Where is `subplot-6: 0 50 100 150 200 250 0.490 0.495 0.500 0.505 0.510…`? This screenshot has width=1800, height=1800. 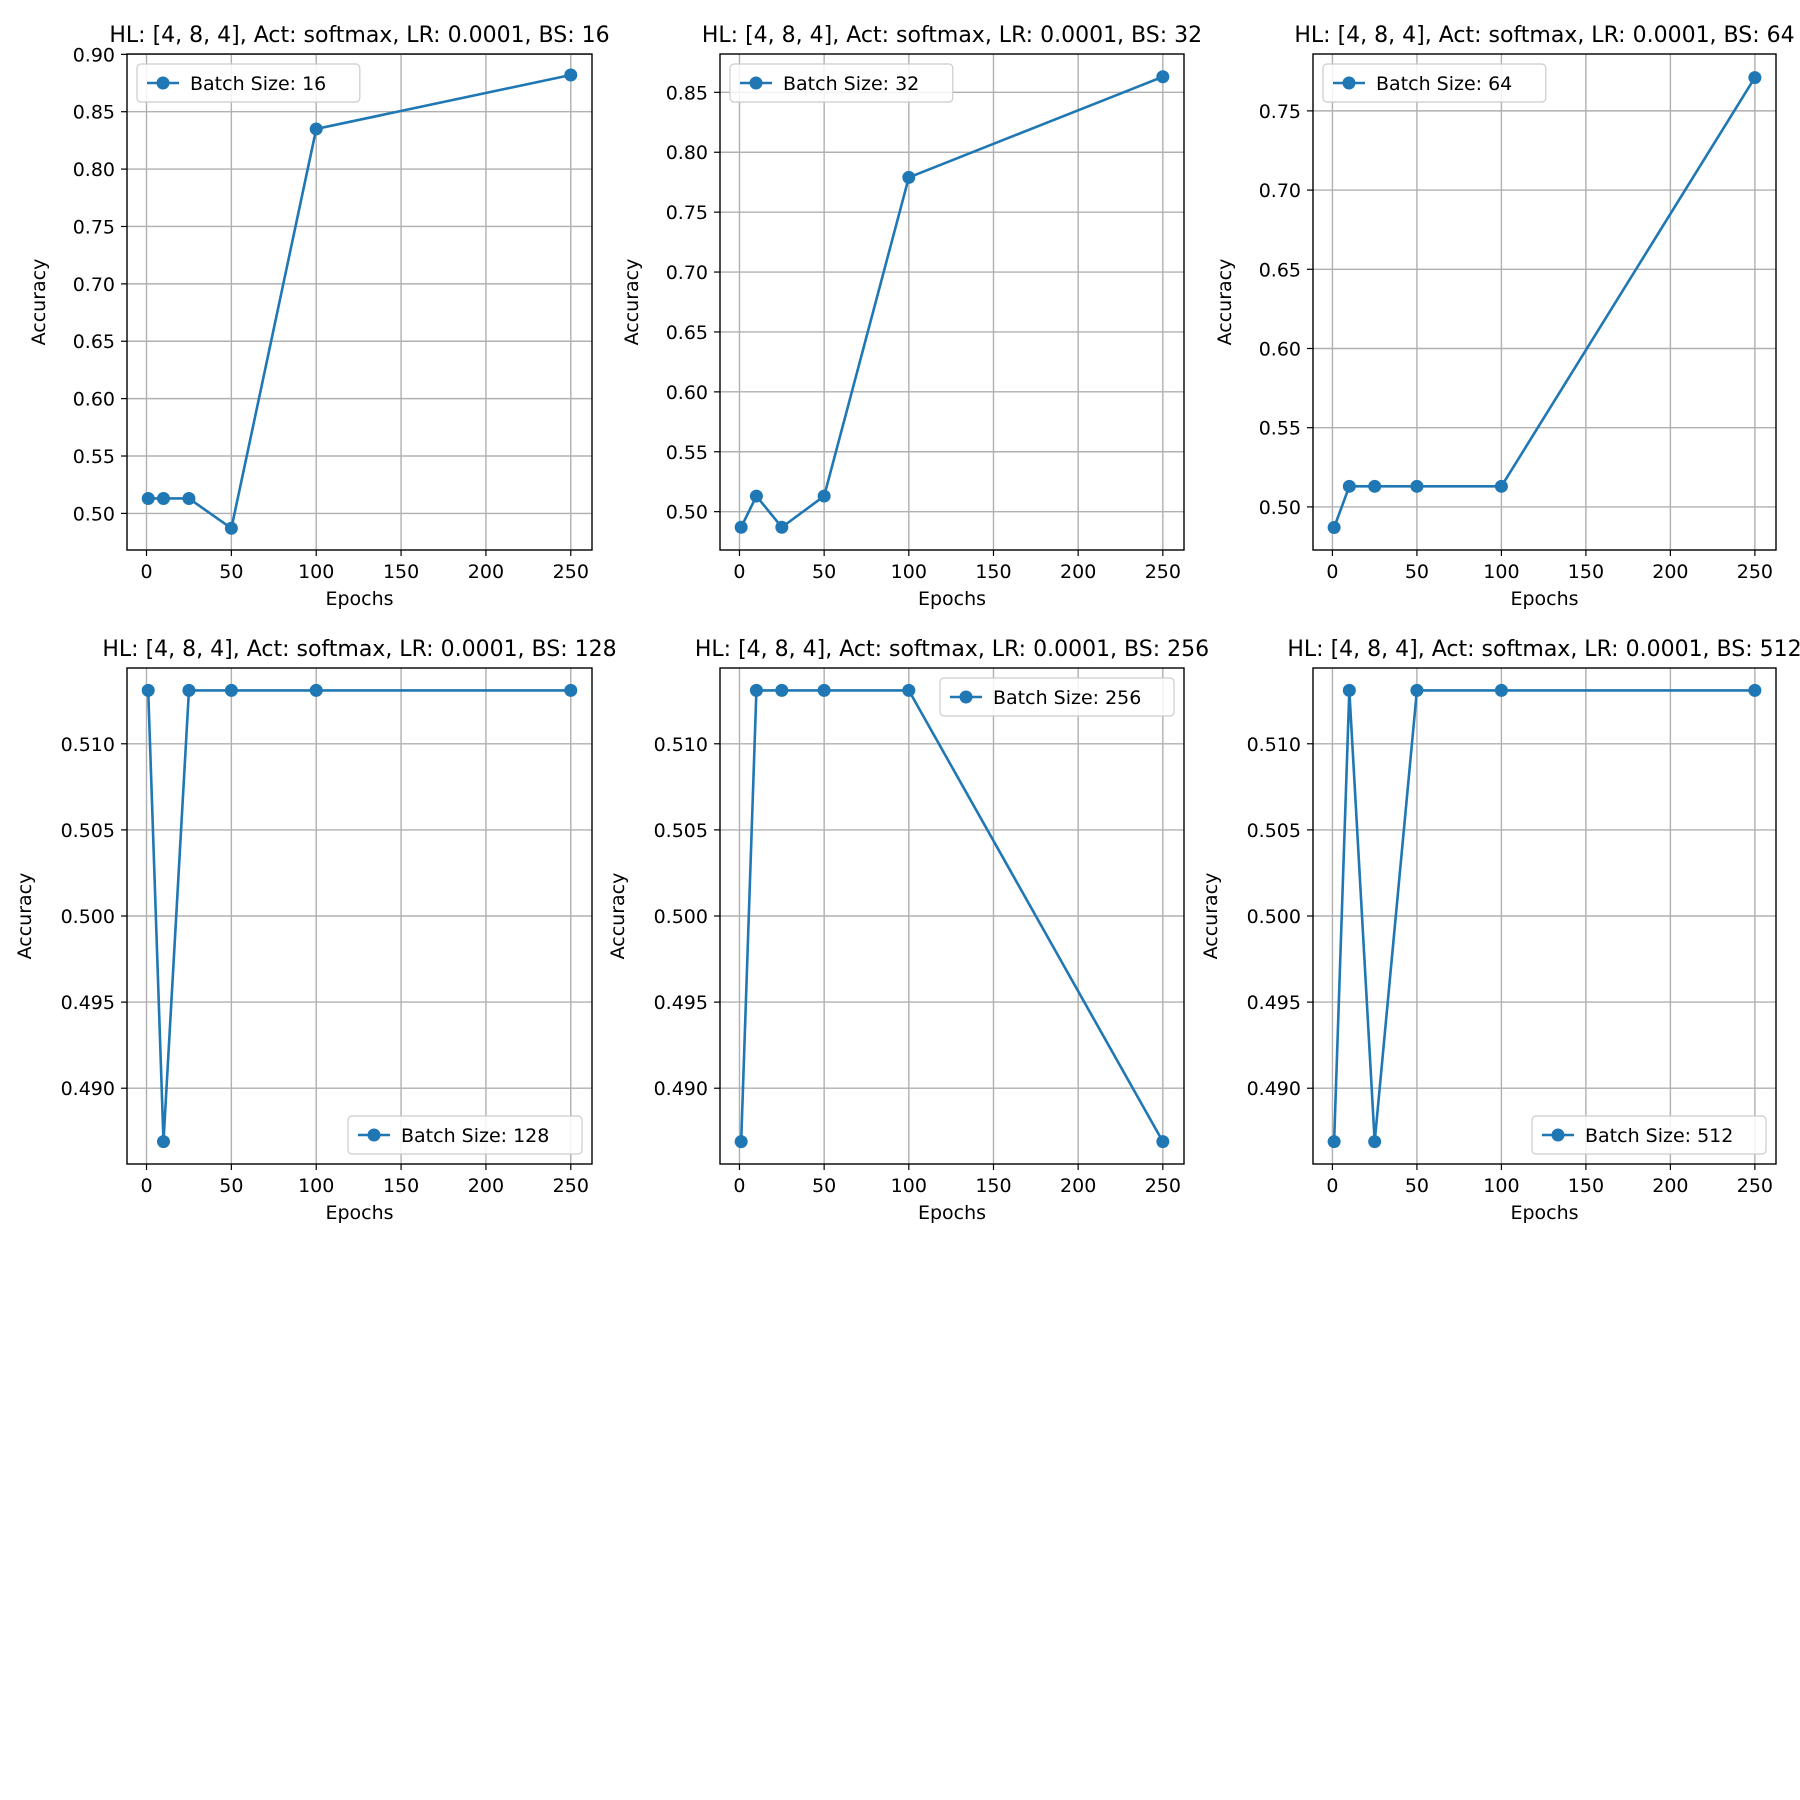 subplot-6: 0 50 100 150 200 250 0.490 0.495 0.500 0.505 0.510… is located at coordinates (1500, 930).